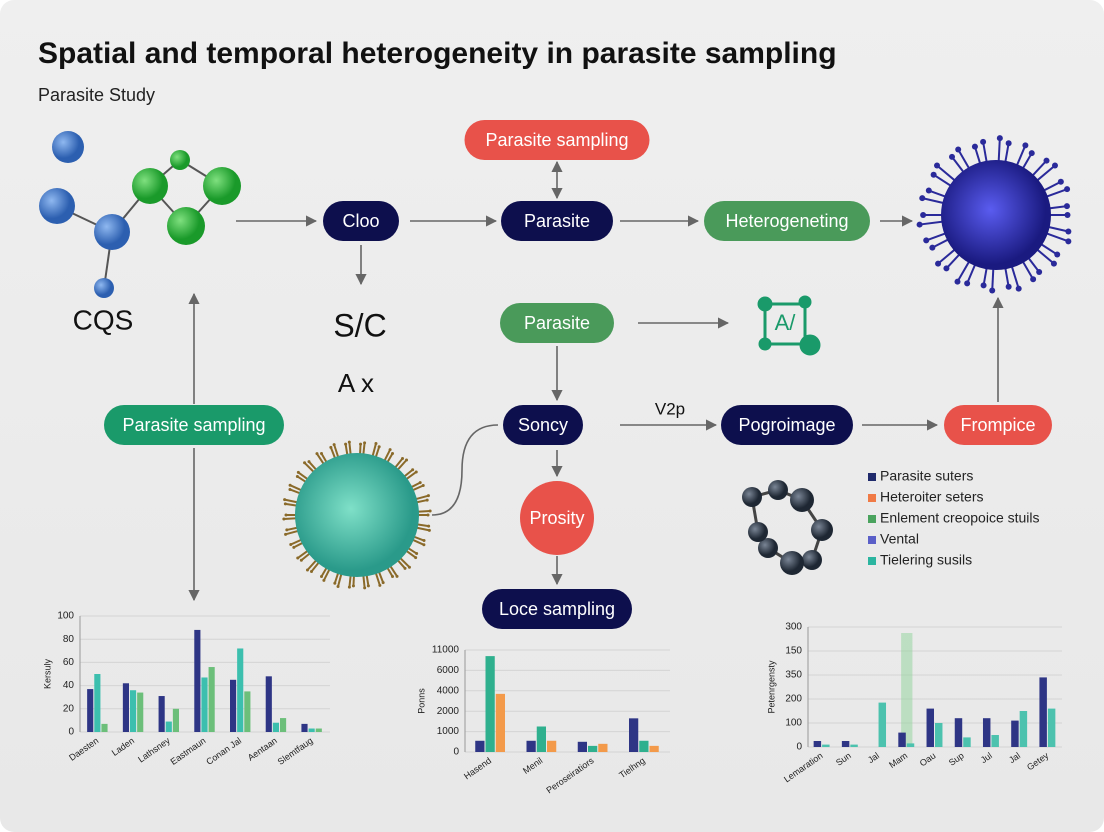  Describe the element at coordinates (557, 323) in the screenshot. I see `node-label: Parasite` at that location.